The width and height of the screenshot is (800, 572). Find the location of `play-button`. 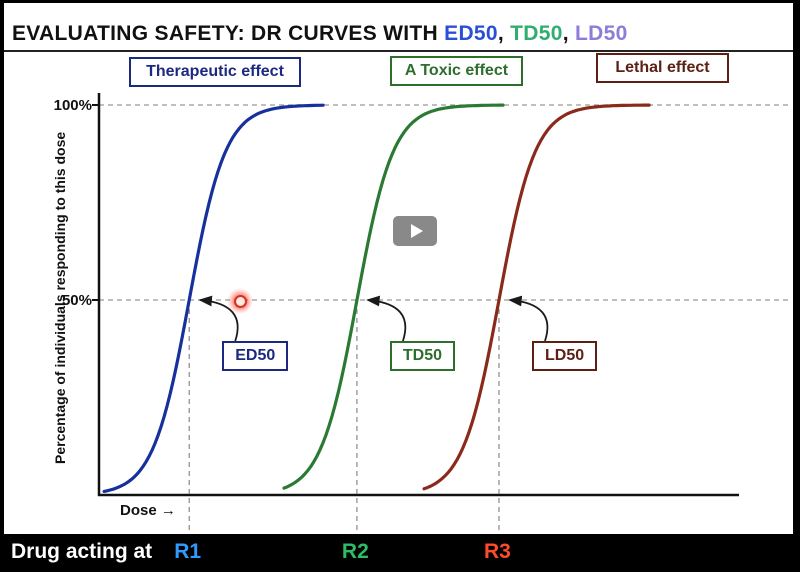

play-button is located at coordinates (415, 231).